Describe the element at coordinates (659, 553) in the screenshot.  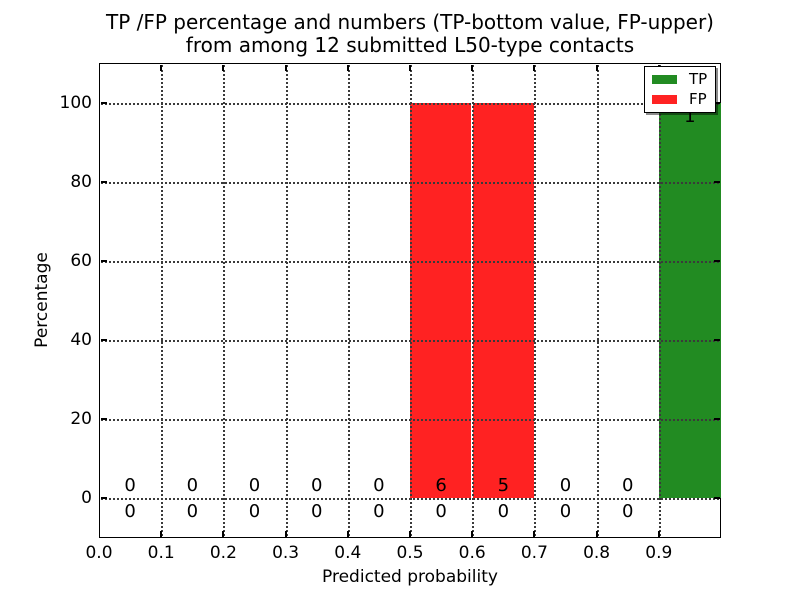
I see `x-tick-label: 0.9` at that location.